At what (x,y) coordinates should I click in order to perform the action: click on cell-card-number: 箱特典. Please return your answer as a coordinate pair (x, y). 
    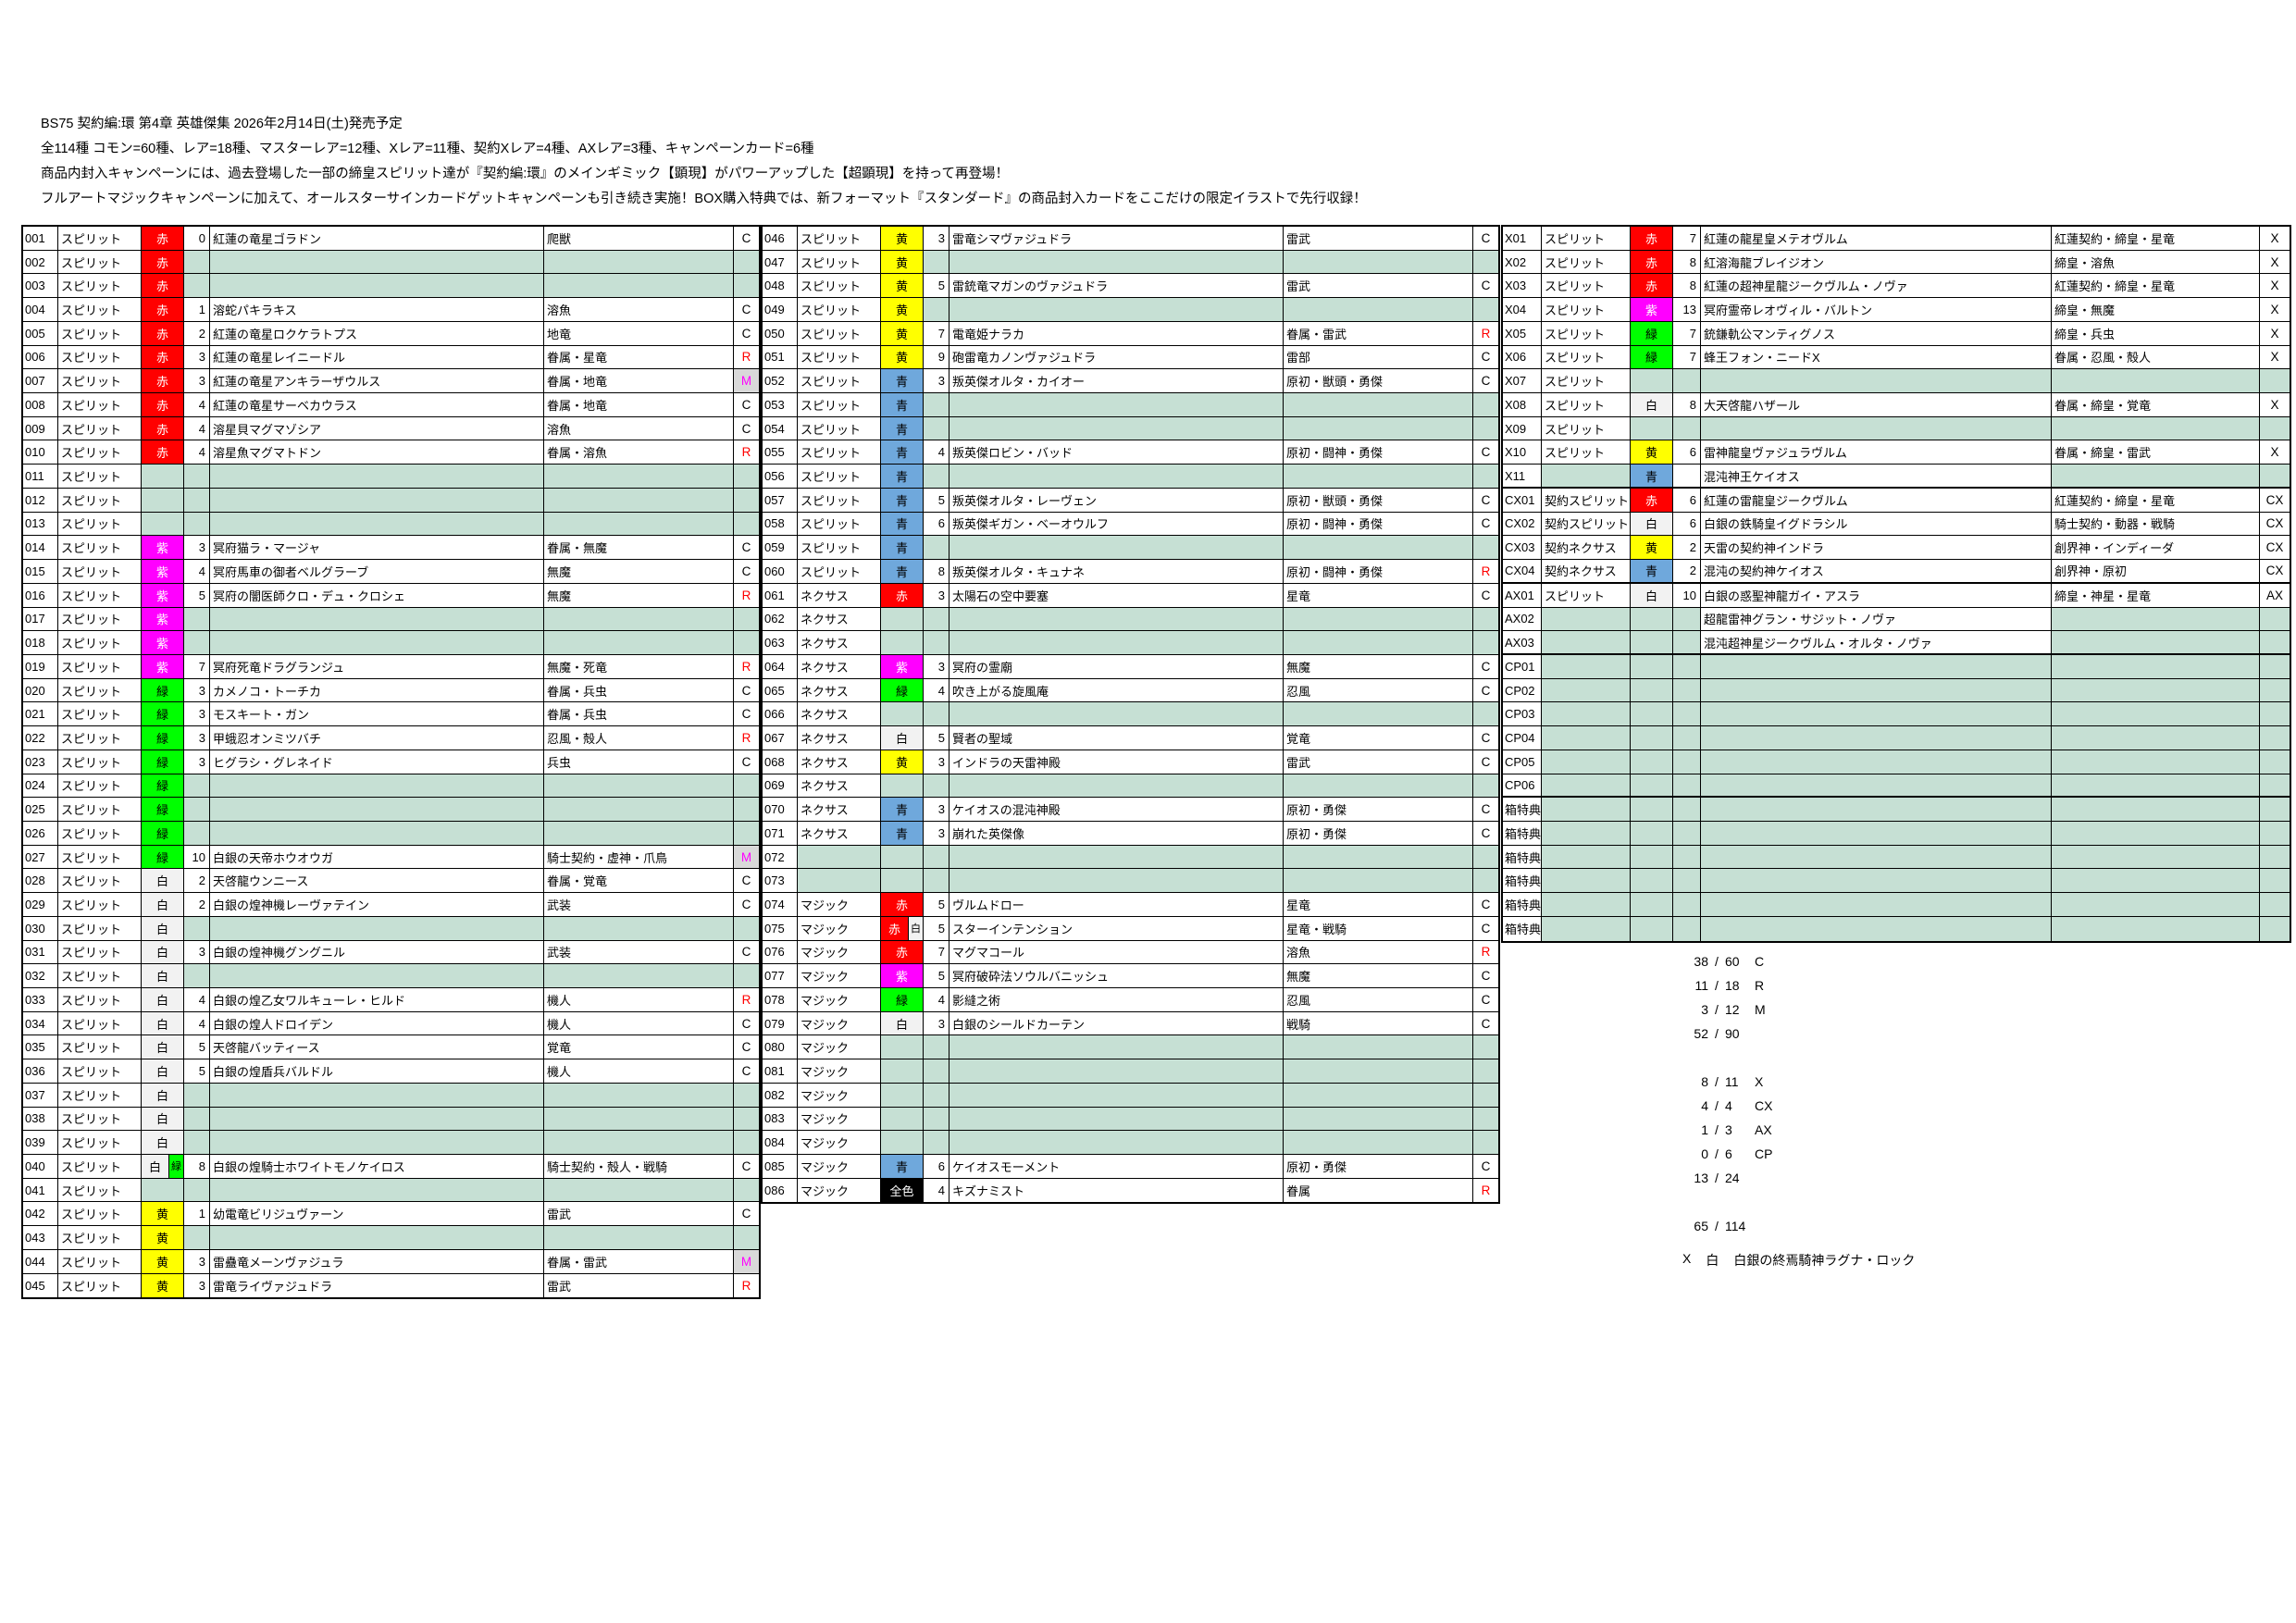
    Looking at the image, I should click on (1523, 905).